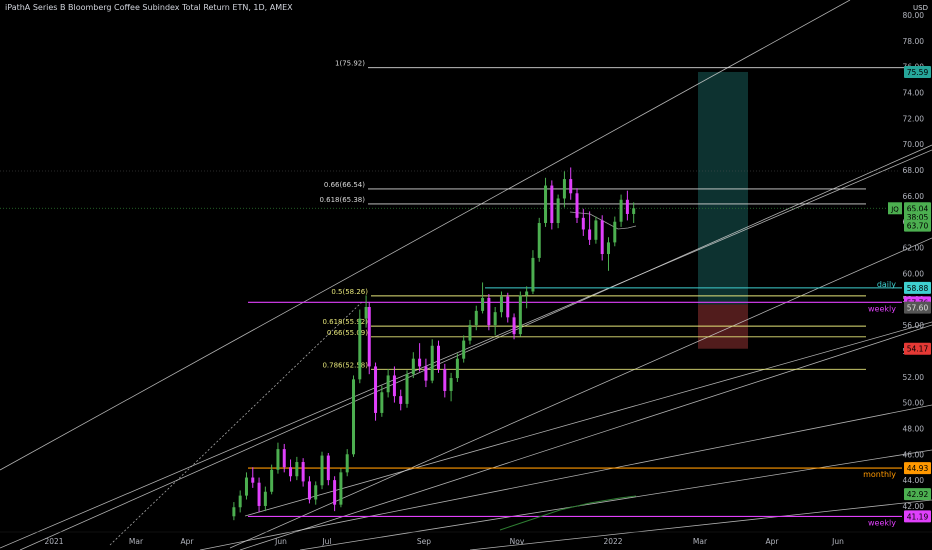  Describe the element at coordinates (466, 538) in the screenshot. I see `time-axis: 2021 Mar Apr Jun Jul Sep Nov 2022 Mar Apr Jun` at that location.